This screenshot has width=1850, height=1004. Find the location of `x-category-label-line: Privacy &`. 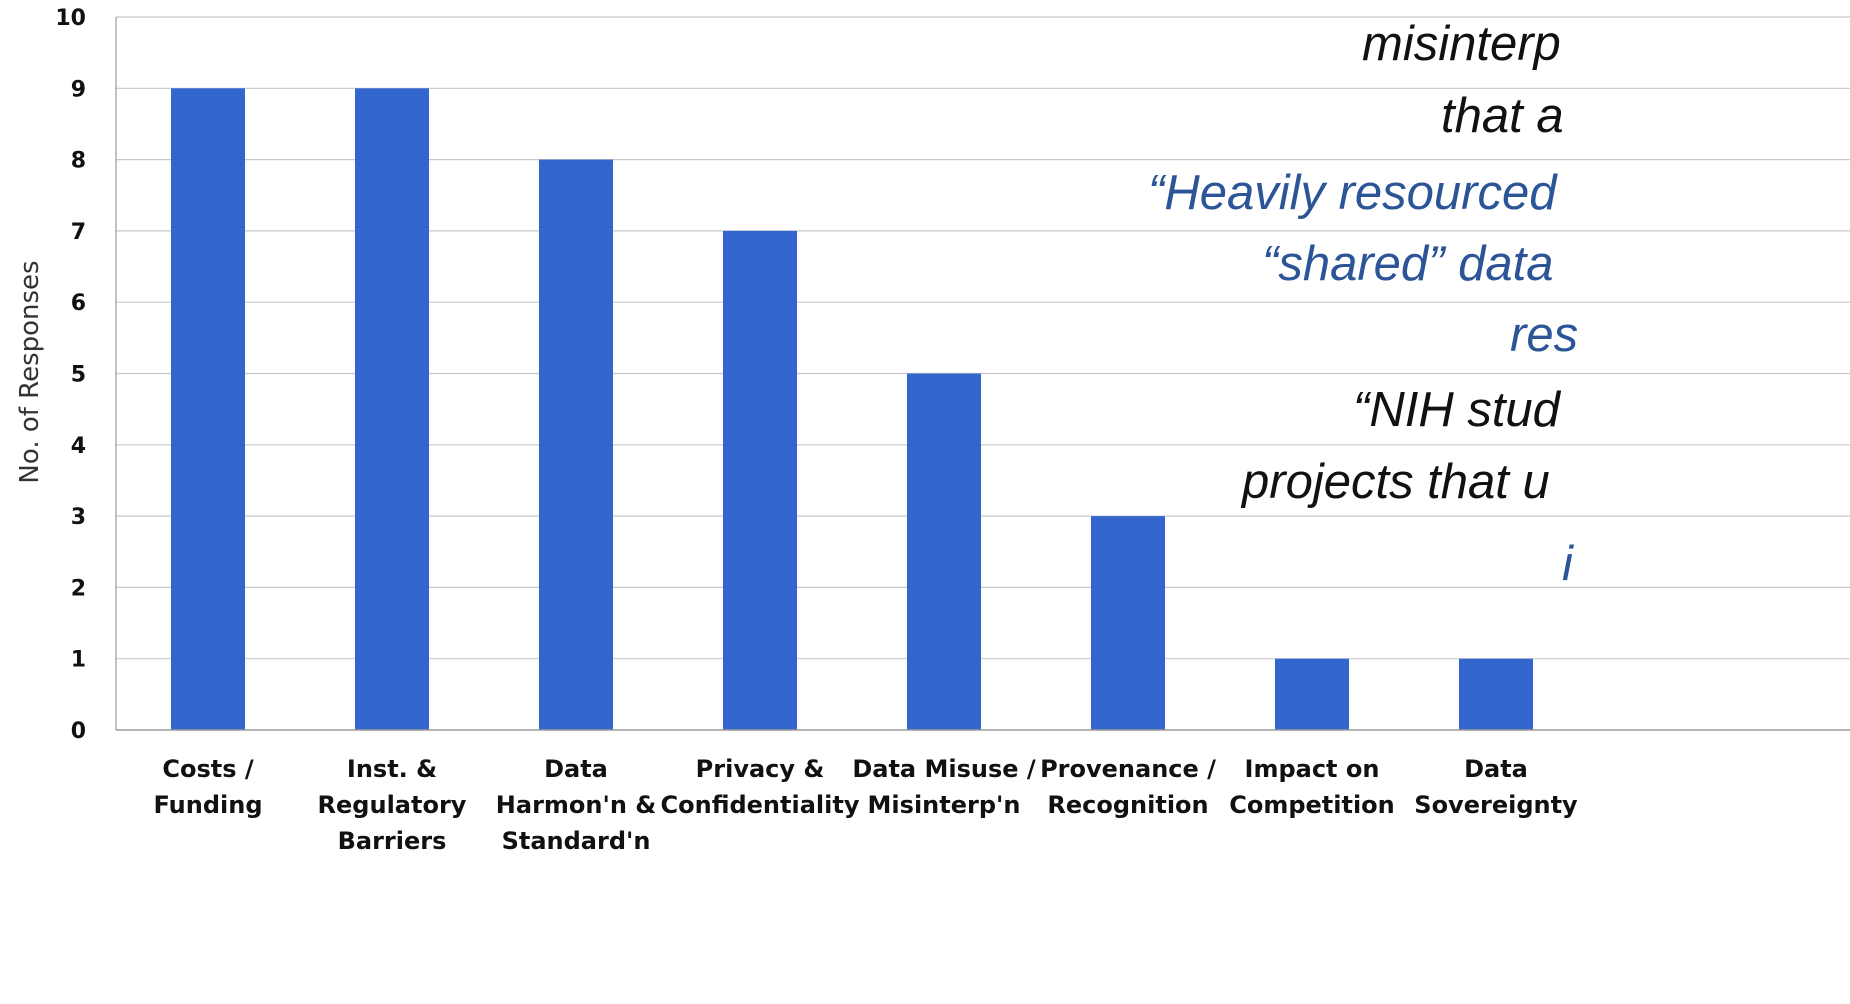

x-category-label-line: Privacy & is located at coordinates (760, 769).